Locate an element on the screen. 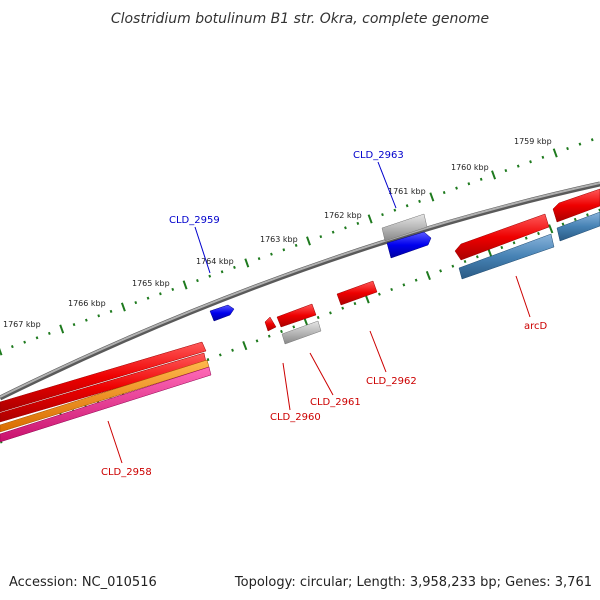 The width and height of the screenshot is (600, 600). kbp-label-1767: 1767 kbp is located at coordinates (22, 324).